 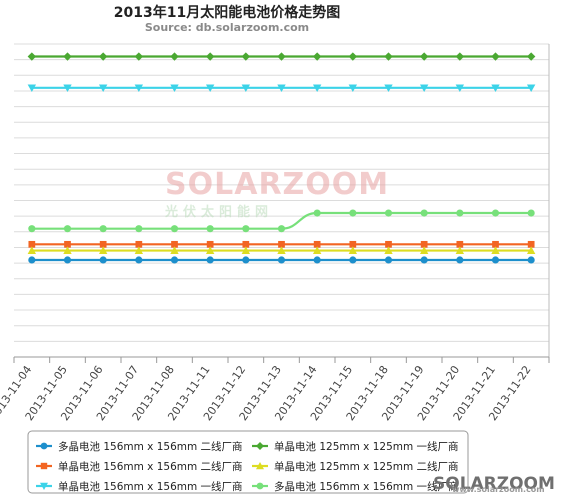 I want to click on corner-watermark: SOLARZOOM www.solarzoom.com, so click(x=494, y=484).